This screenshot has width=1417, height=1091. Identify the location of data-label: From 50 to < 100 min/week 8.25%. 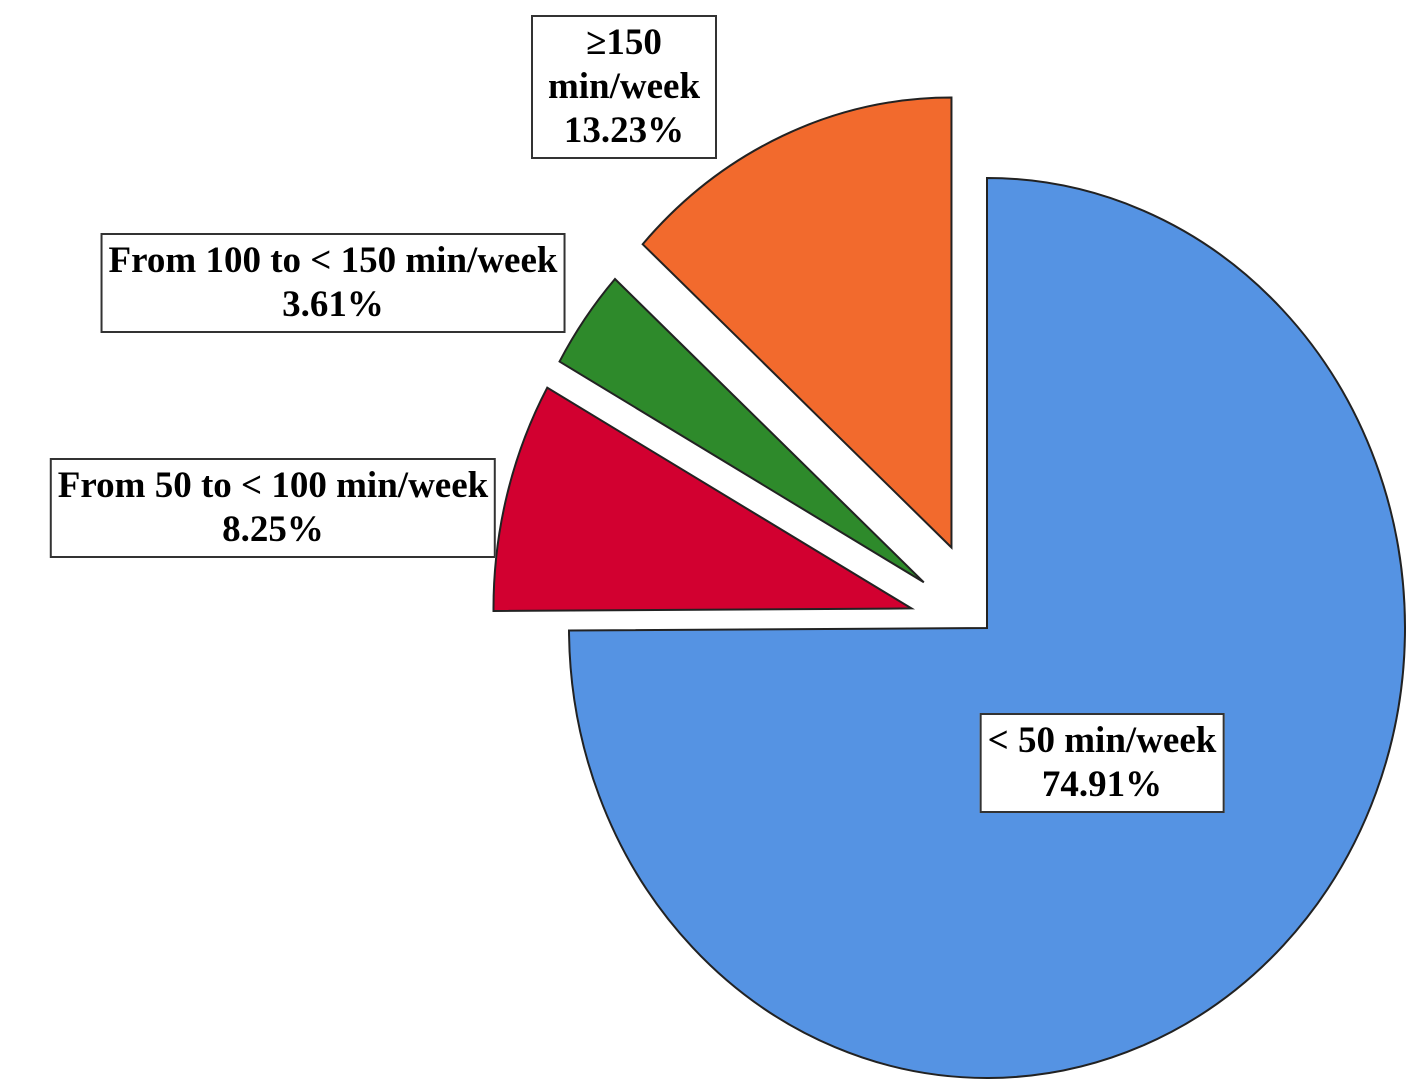
(273, 508).